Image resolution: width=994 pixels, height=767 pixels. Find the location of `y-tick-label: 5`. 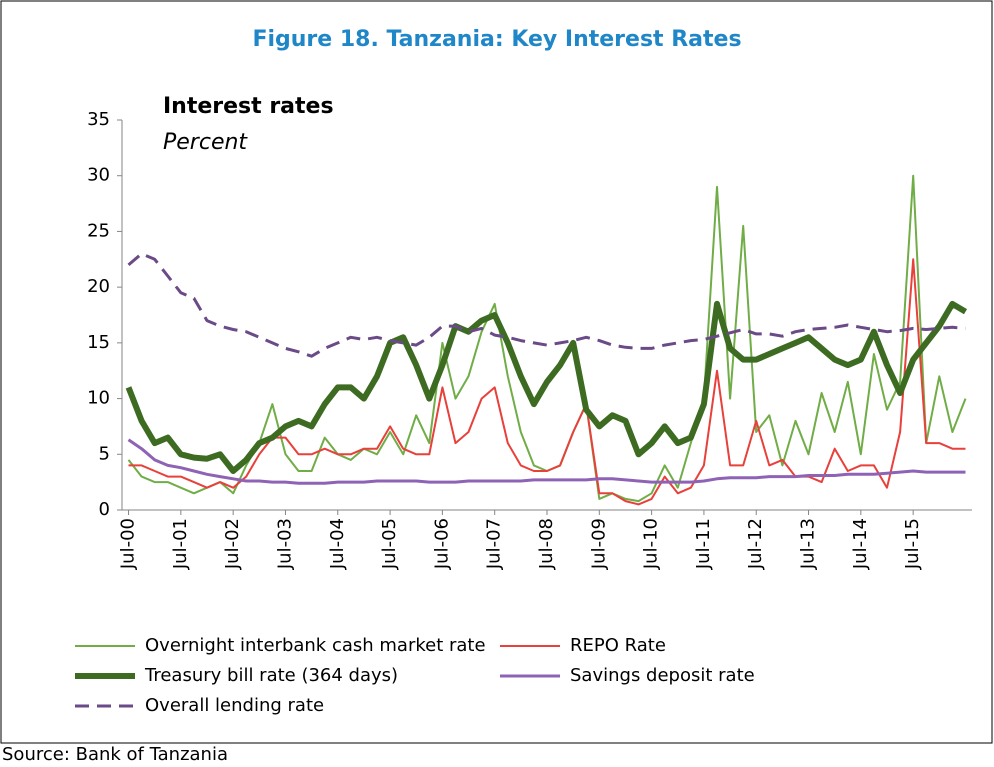

y-tick-label: 5 is located at coordinates (104, 453).